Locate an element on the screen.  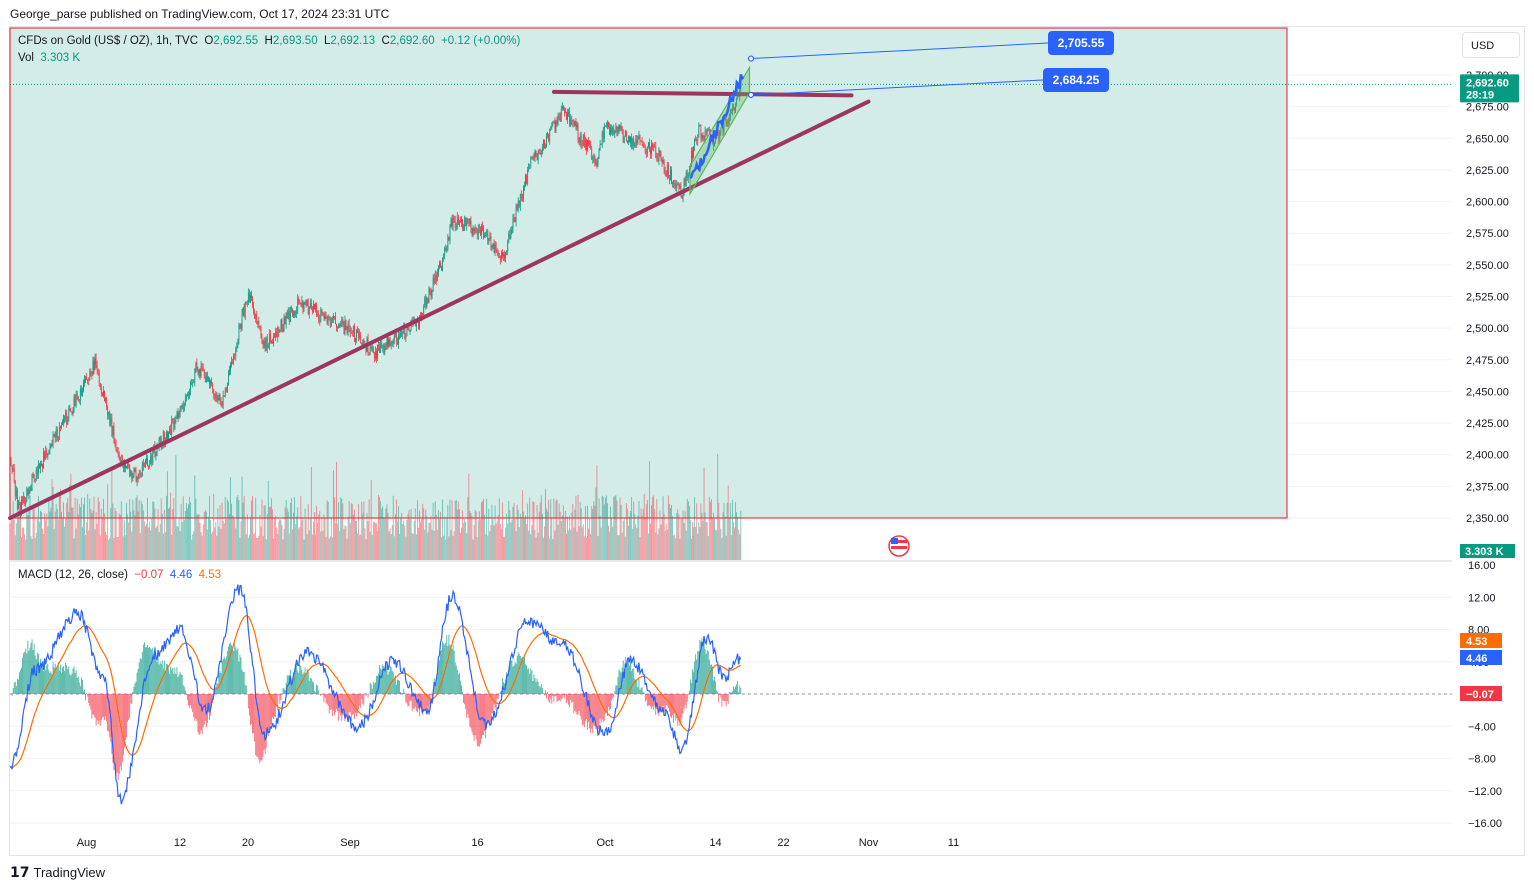
currency-button: USD is located at coordinates (1491, 45).